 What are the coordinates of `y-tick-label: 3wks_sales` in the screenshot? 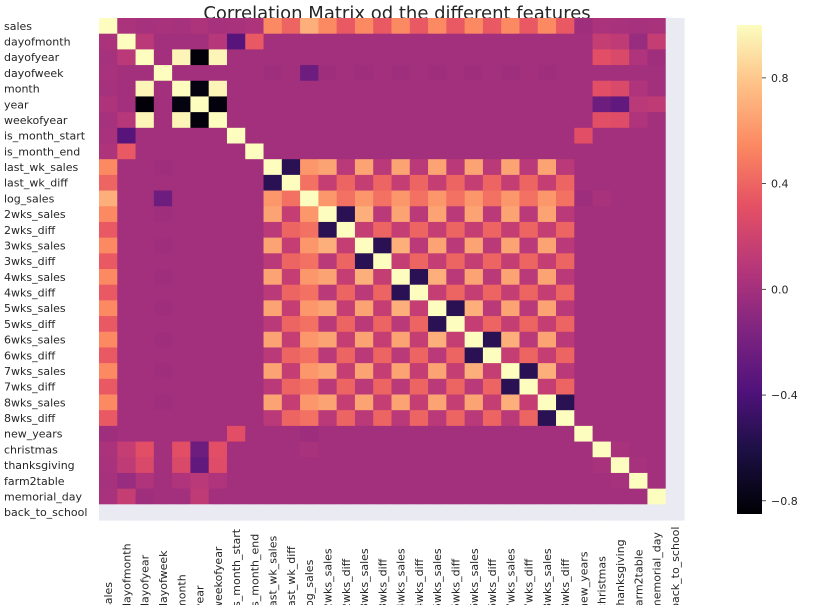 It's located at (35, 245).